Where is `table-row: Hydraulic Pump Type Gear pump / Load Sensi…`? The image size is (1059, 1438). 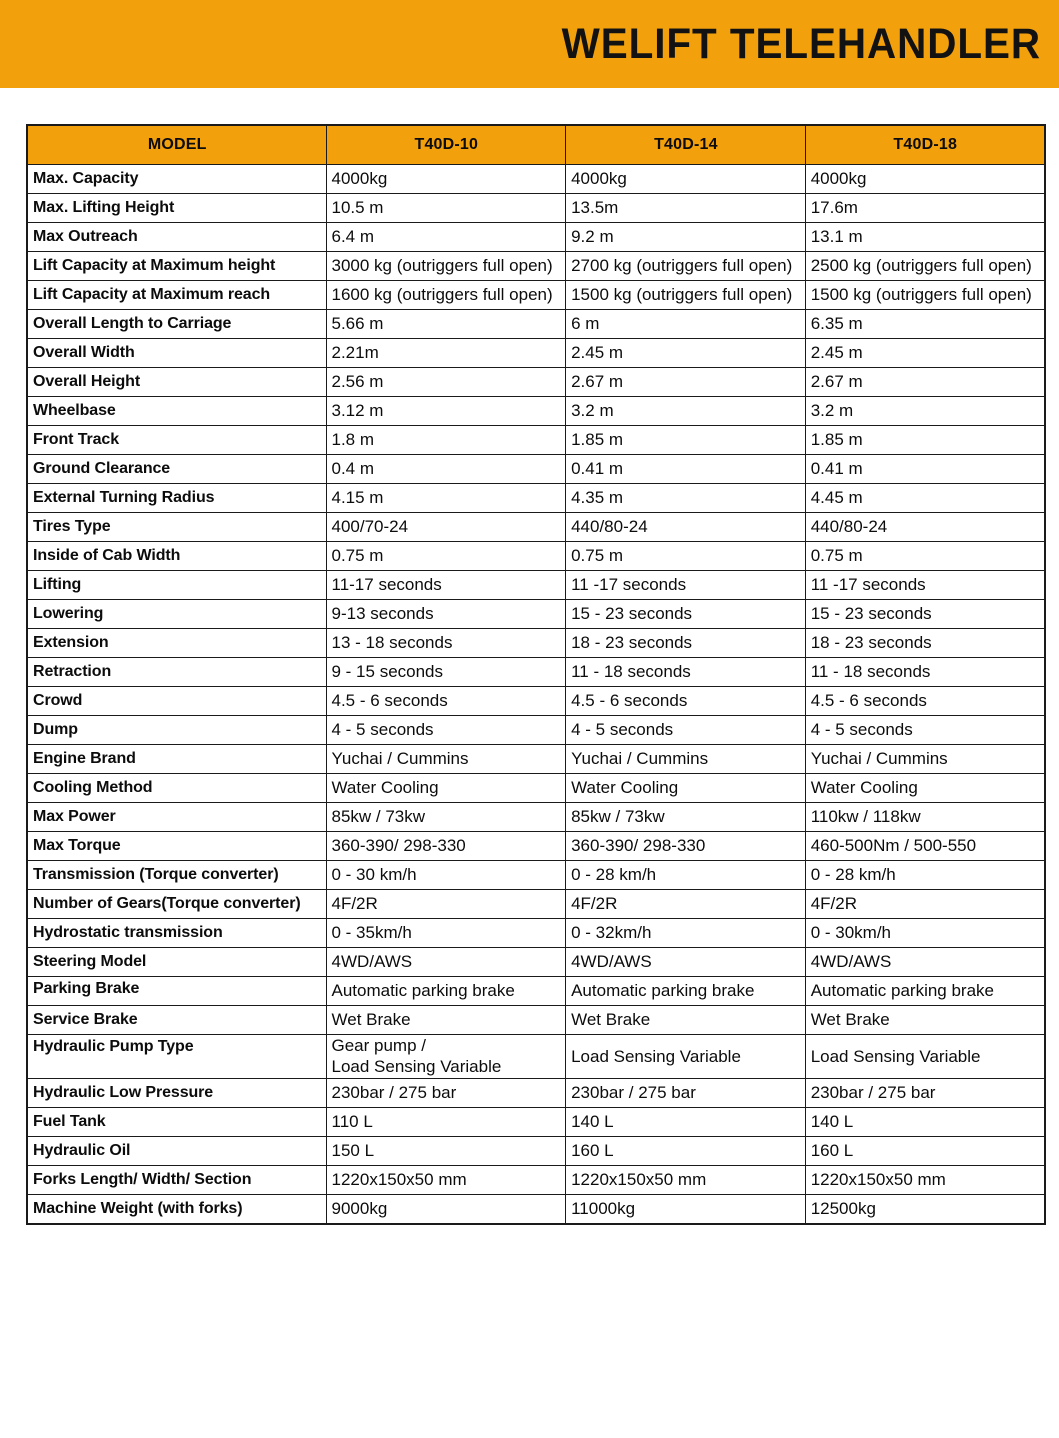 table-row: Hydraulic Pump Type Gear pump / Load Sensi… is located at coordinates (536, 1056).